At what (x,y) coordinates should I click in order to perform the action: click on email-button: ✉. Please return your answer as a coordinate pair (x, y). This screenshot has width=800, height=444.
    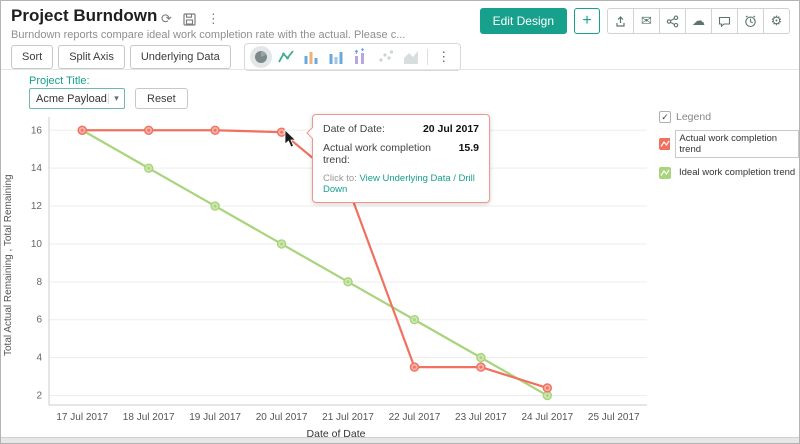
    Looking at the image, I should click on (646, 21).